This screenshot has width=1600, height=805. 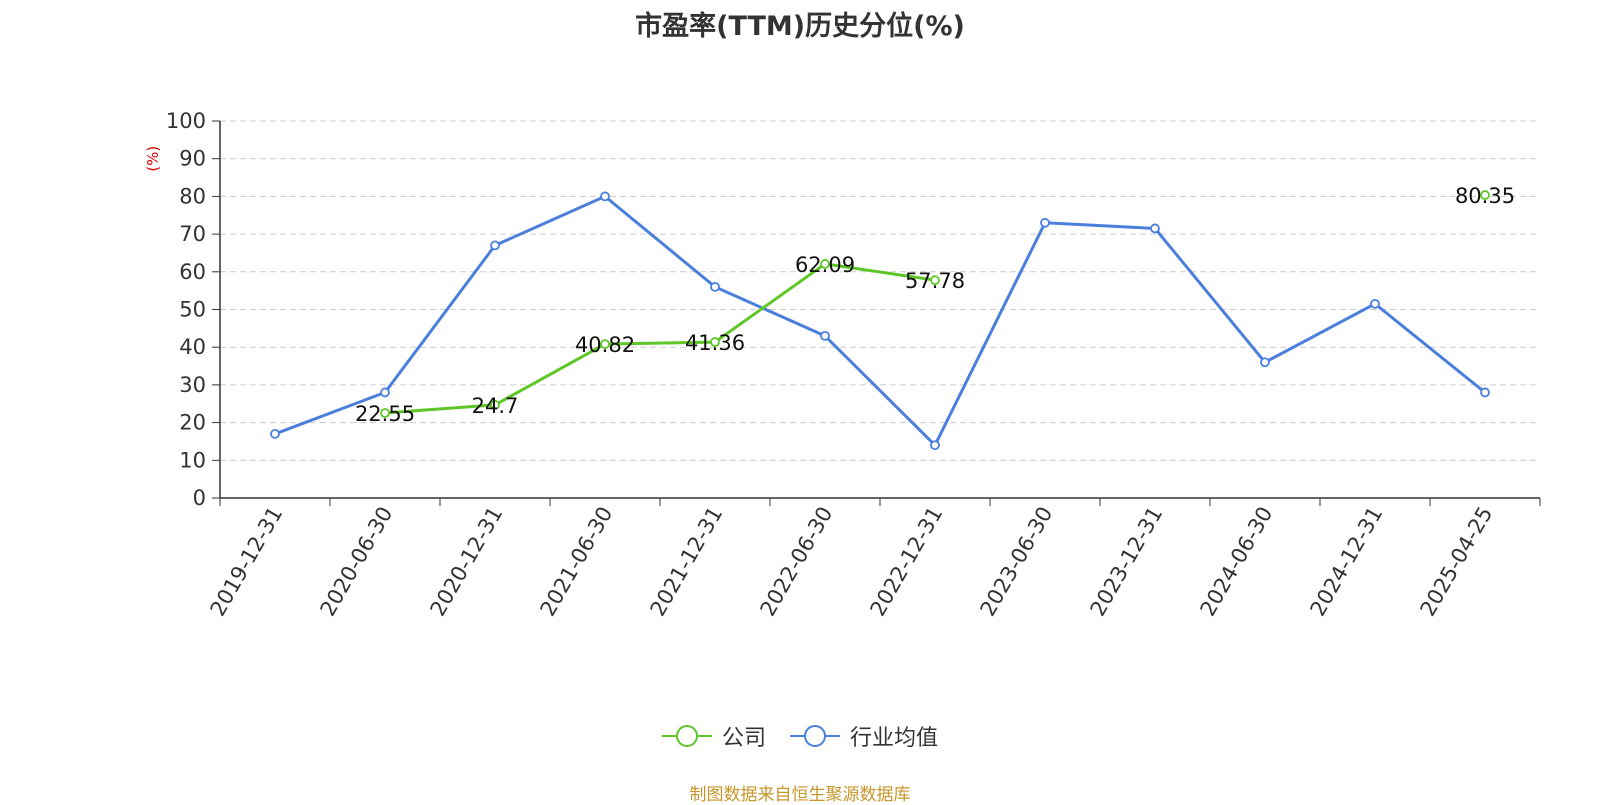 I want to click on y-tick-label: 10, so click(x=192, y=460).